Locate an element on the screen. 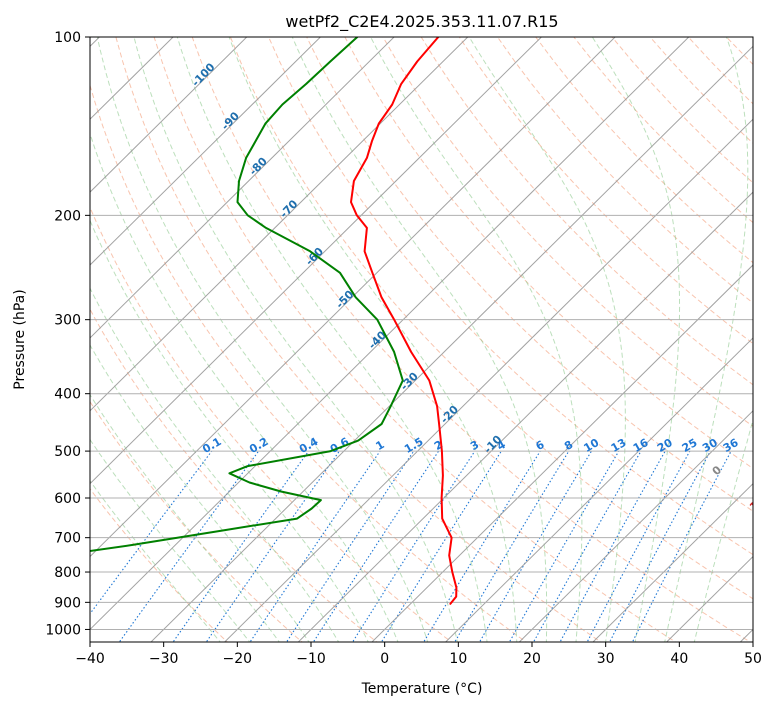 This screenshot has width=775, height=708. y-tick-label: 100 is located at coordinates (67, 38).